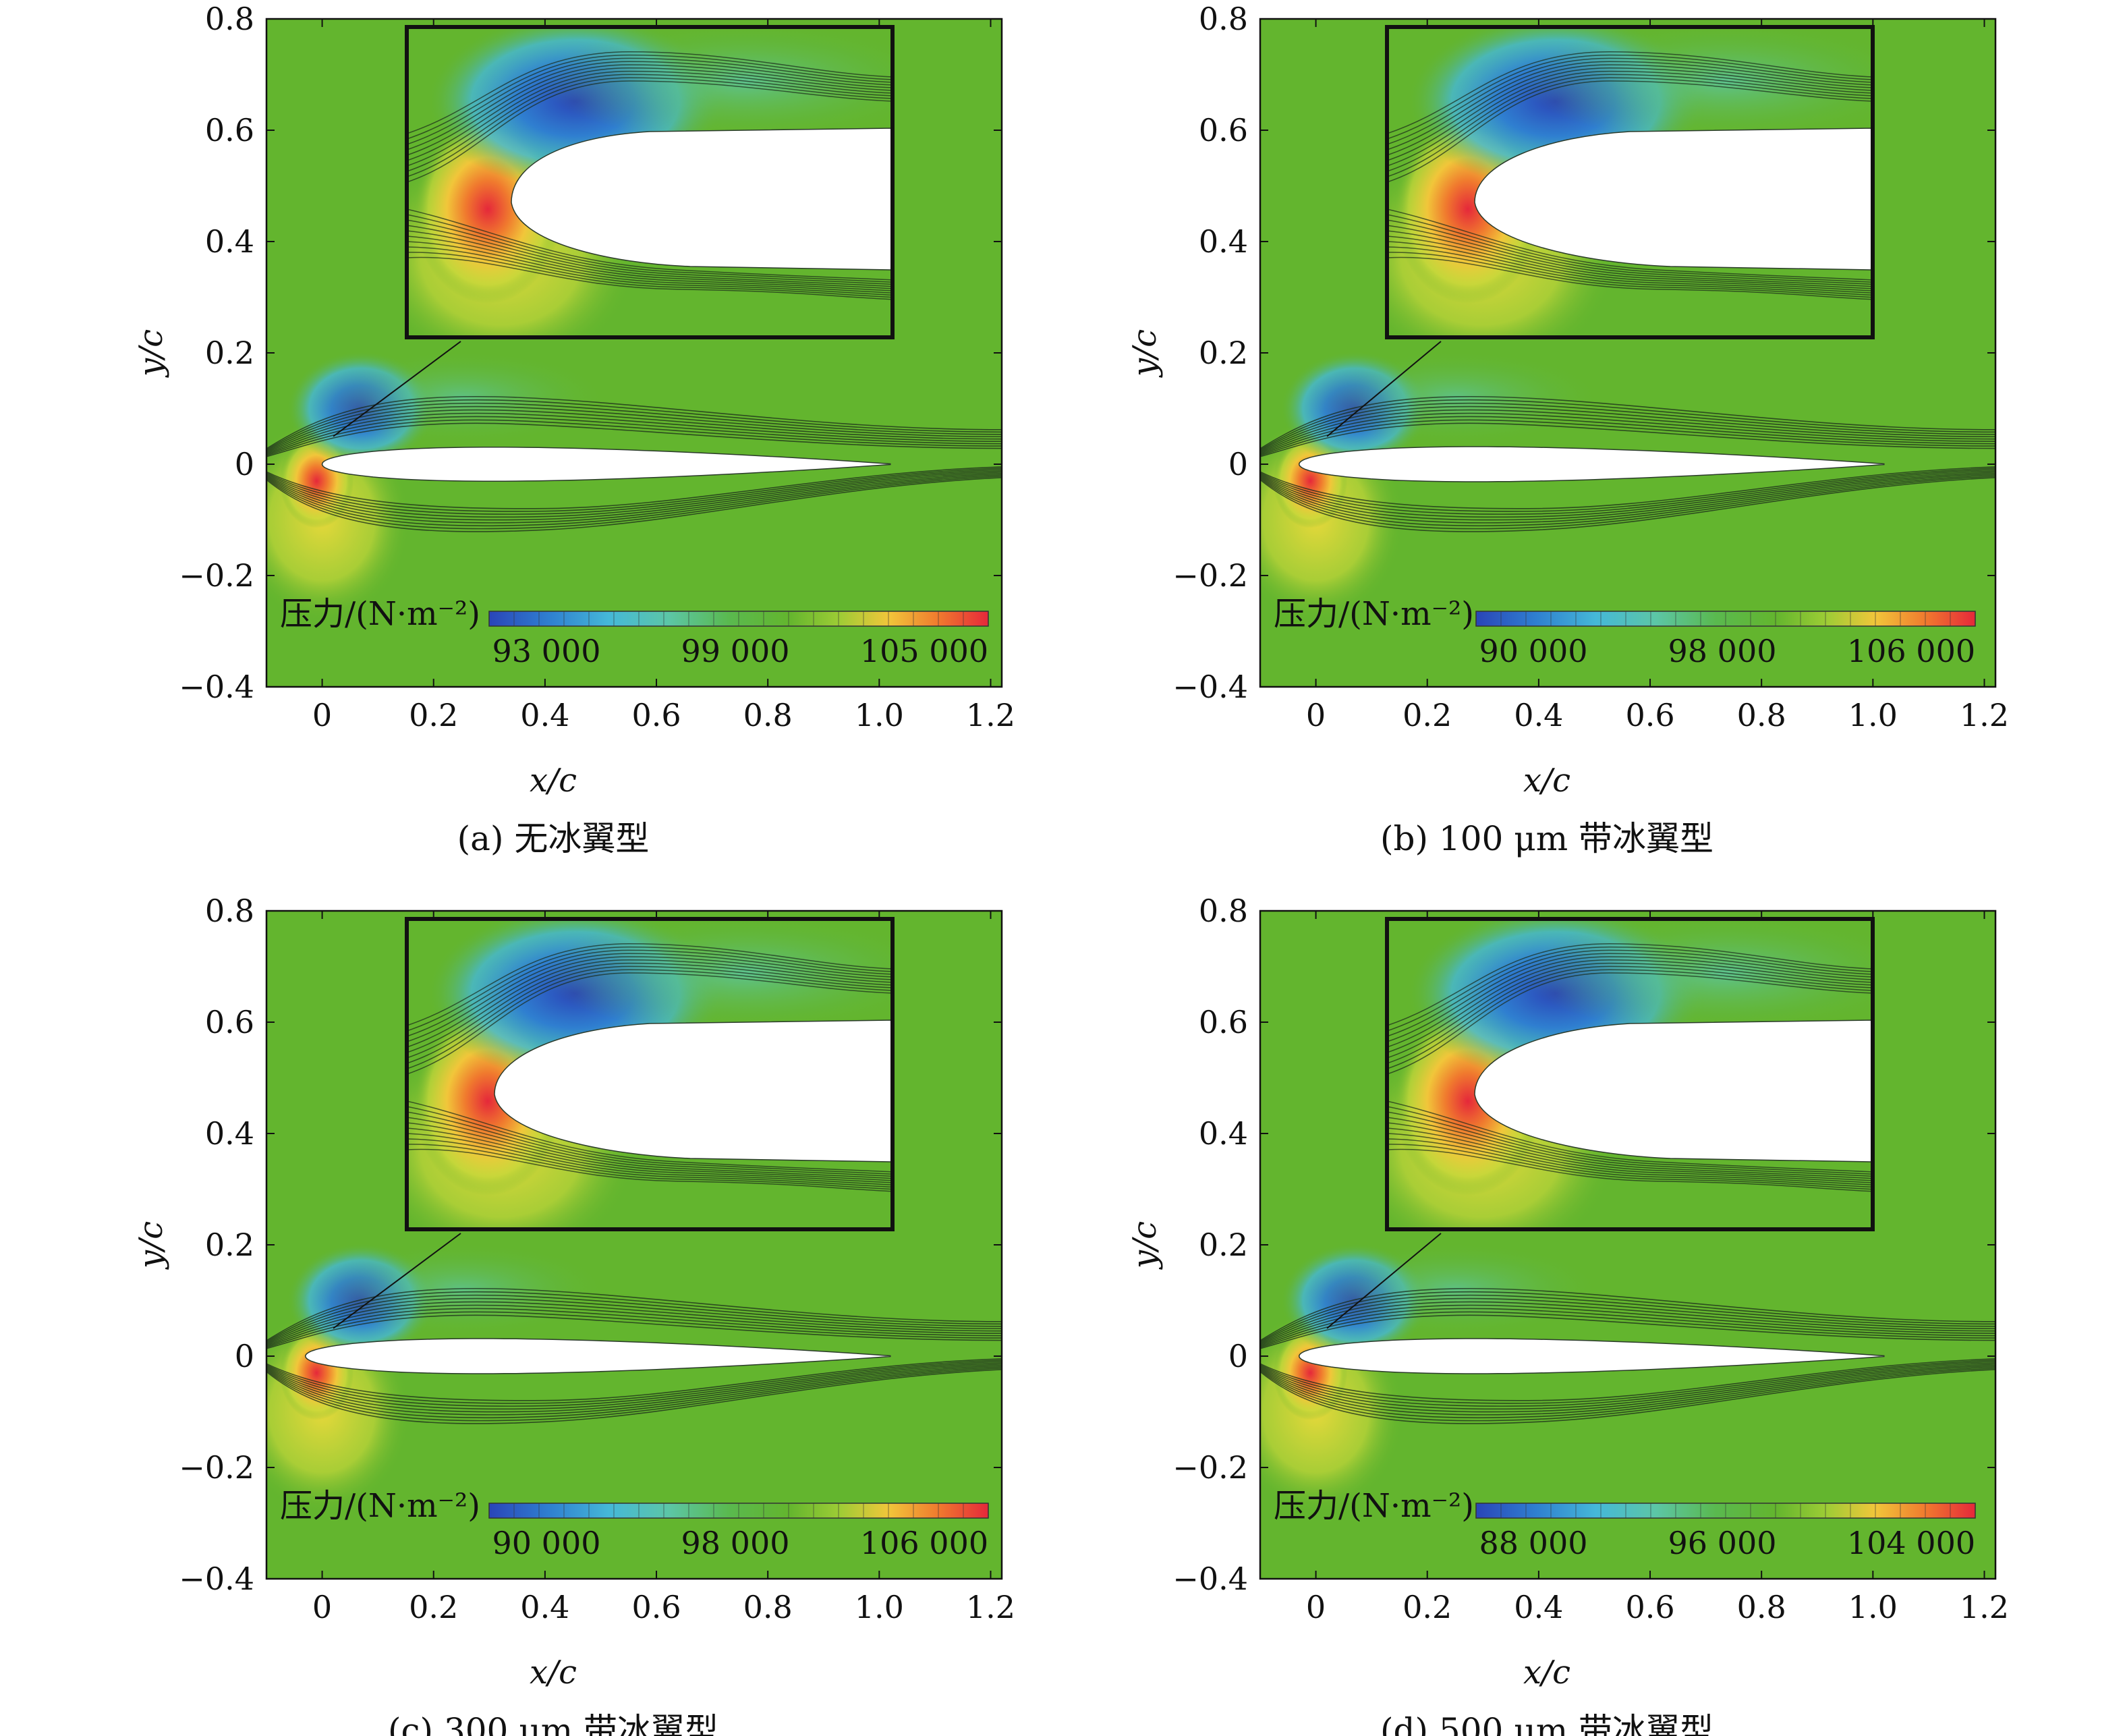 The height and width of the screenshot is (1736, 2125). Describe the element at coordinates (1210, 1467) in the screenshot. I see `y-tick-label: −0.2` at that location.